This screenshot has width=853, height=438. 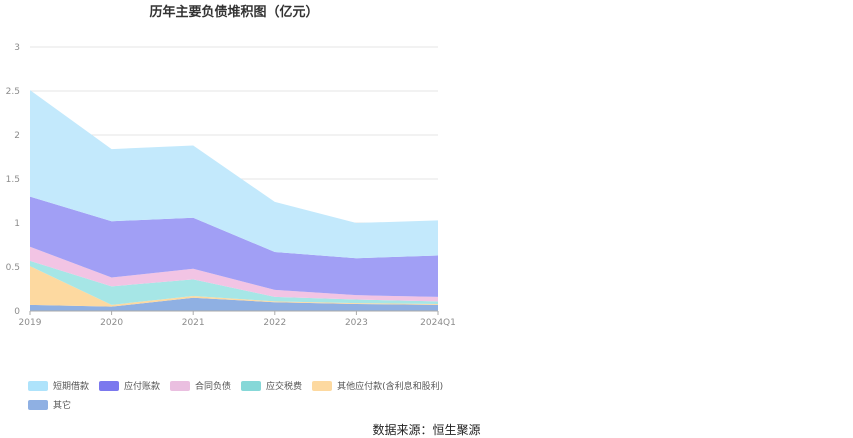 I want to click on y-tick-label: 2.5, so click(x=13, y=92).